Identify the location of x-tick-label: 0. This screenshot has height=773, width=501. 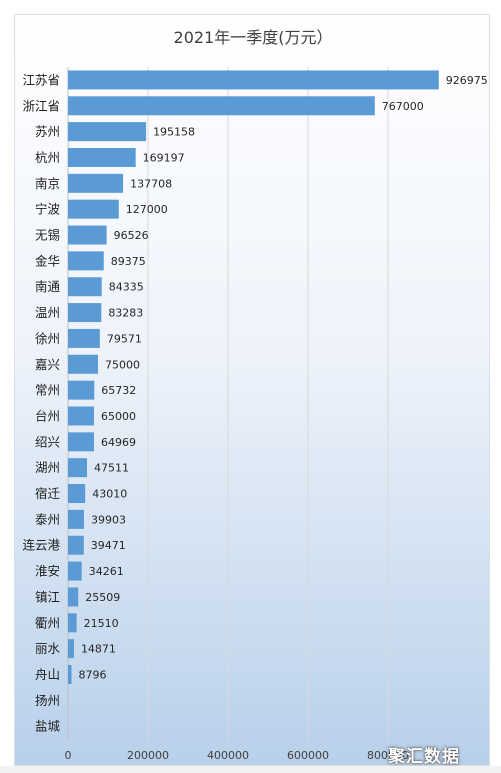
(68, 755).